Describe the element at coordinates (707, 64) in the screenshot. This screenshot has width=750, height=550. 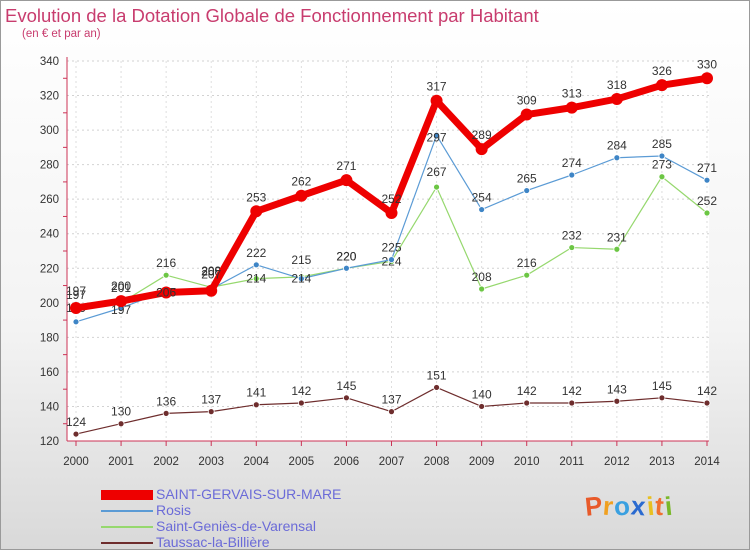
I see `data-label: 330` at that location.